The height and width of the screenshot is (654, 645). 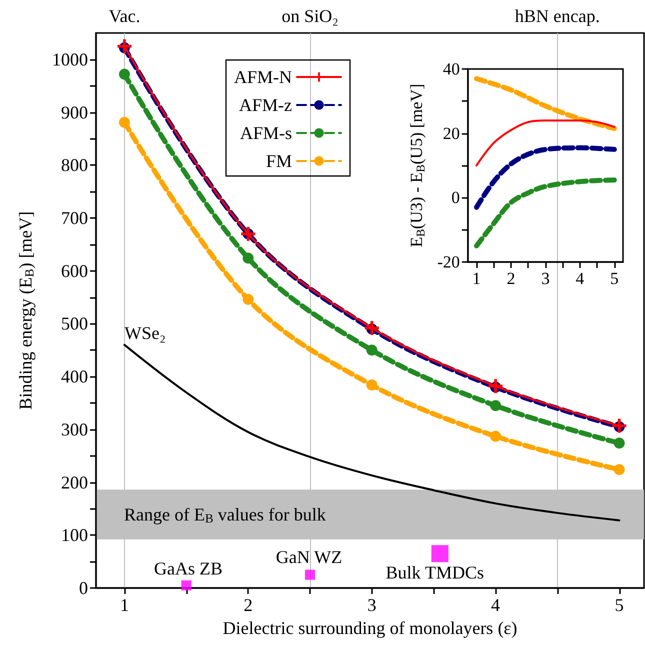 I want to click on y-tick-label: 400, so click(x=74, y=376).